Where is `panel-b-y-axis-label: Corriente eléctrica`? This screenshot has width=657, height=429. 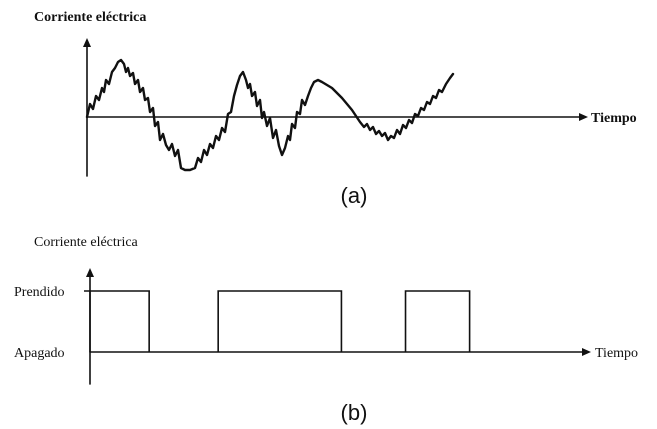 panel-b-y-axis-label: Corriente eléctrica is located at coordinates (86, 242).